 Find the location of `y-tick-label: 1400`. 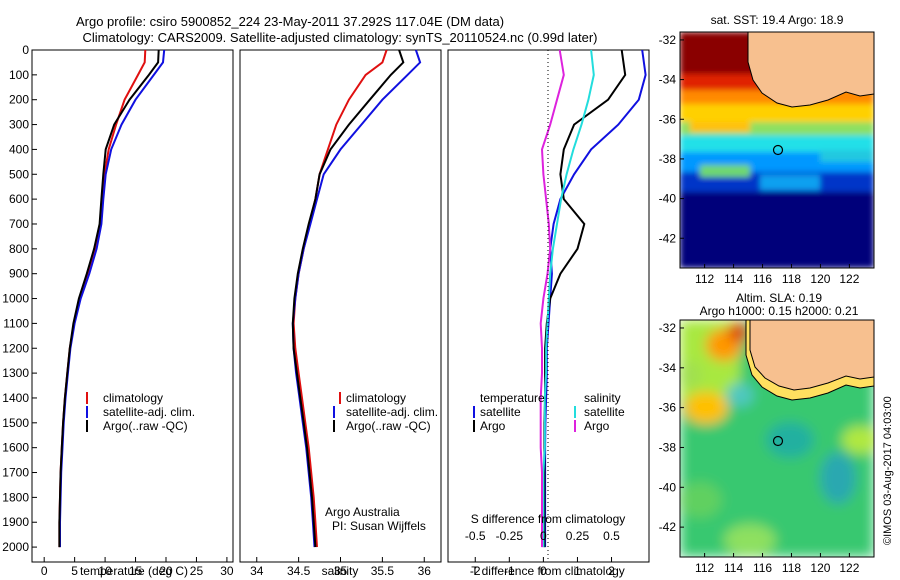

y-tick-label: 1400 is located at coordinates (15, 398).